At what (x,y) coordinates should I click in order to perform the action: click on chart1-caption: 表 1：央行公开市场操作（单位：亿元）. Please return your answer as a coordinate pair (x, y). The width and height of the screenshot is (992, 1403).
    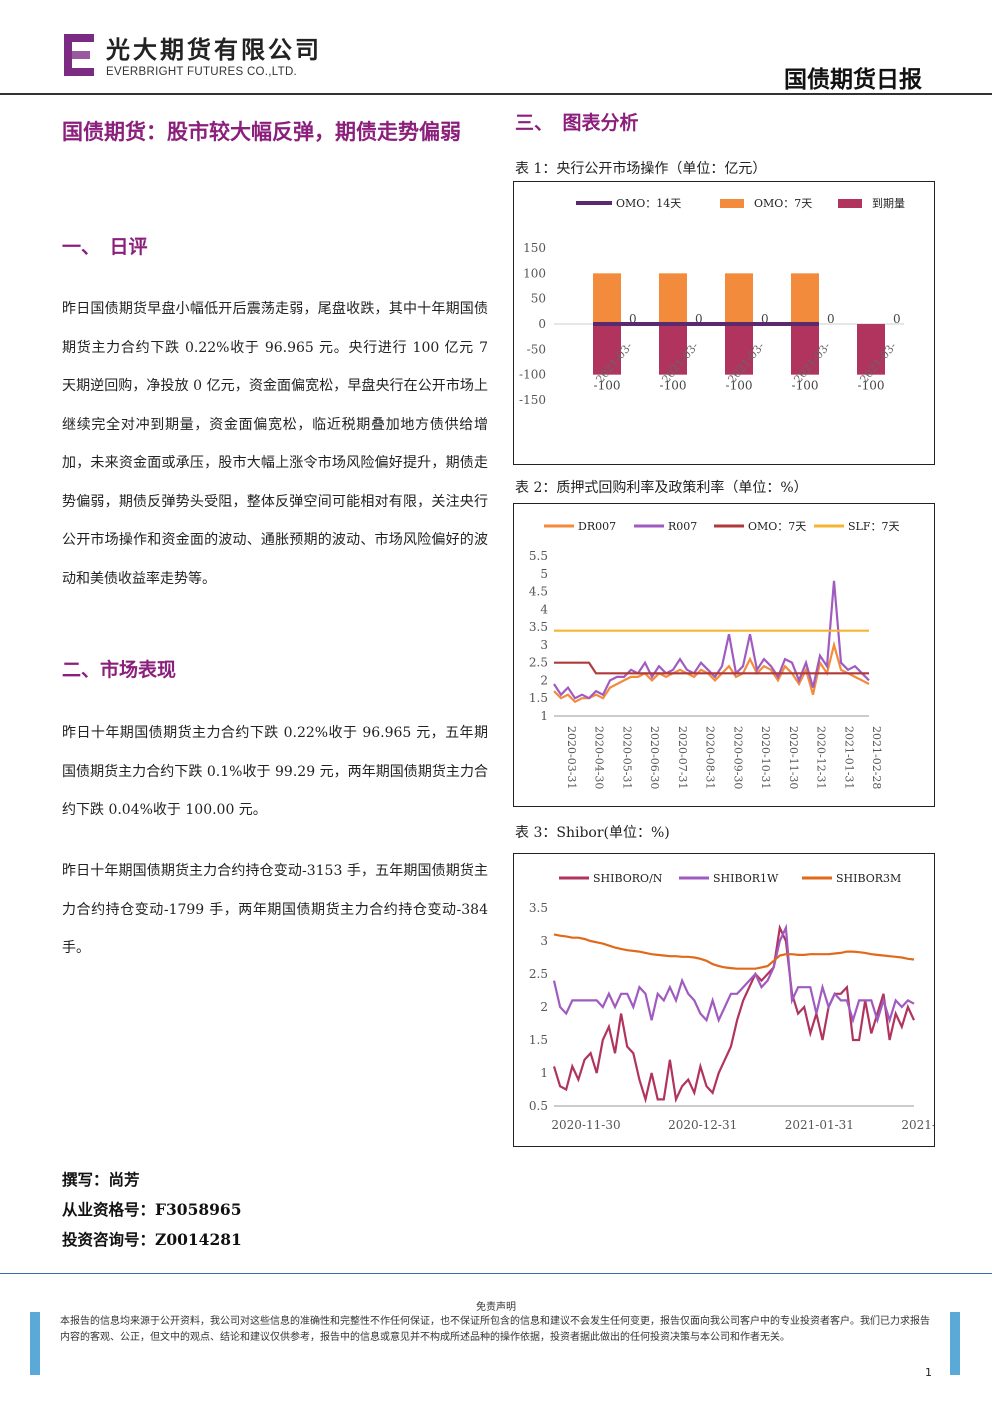
    Looking at the image, I should click on (641, 169).